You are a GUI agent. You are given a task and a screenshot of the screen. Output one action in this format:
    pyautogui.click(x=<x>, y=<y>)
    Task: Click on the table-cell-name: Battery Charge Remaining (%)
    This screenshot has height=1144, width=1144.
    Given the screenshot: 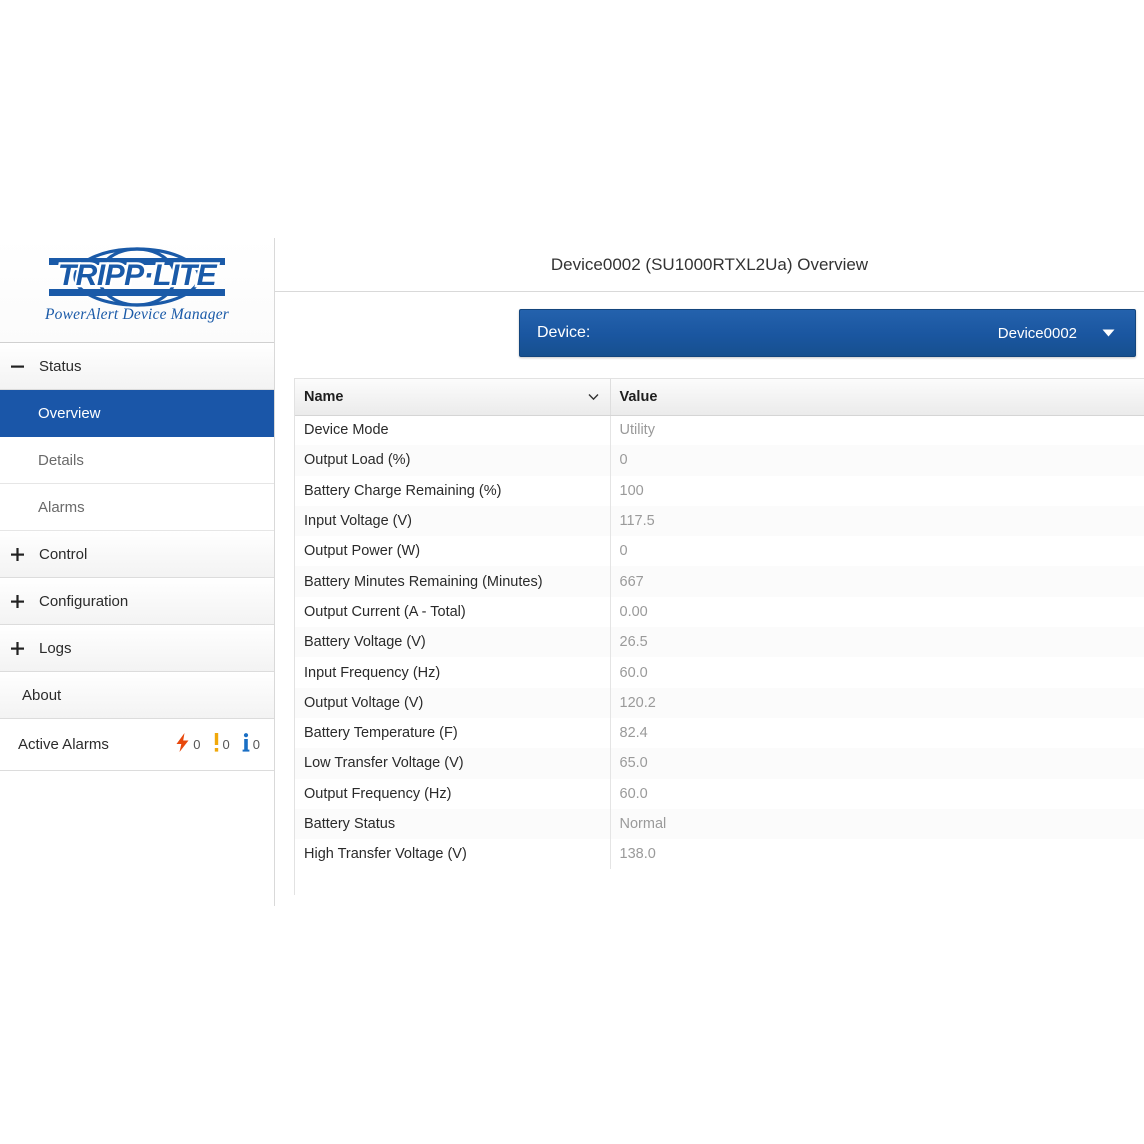 What is the action you would take?
    pyautogui.click(x=453, y=490)
    